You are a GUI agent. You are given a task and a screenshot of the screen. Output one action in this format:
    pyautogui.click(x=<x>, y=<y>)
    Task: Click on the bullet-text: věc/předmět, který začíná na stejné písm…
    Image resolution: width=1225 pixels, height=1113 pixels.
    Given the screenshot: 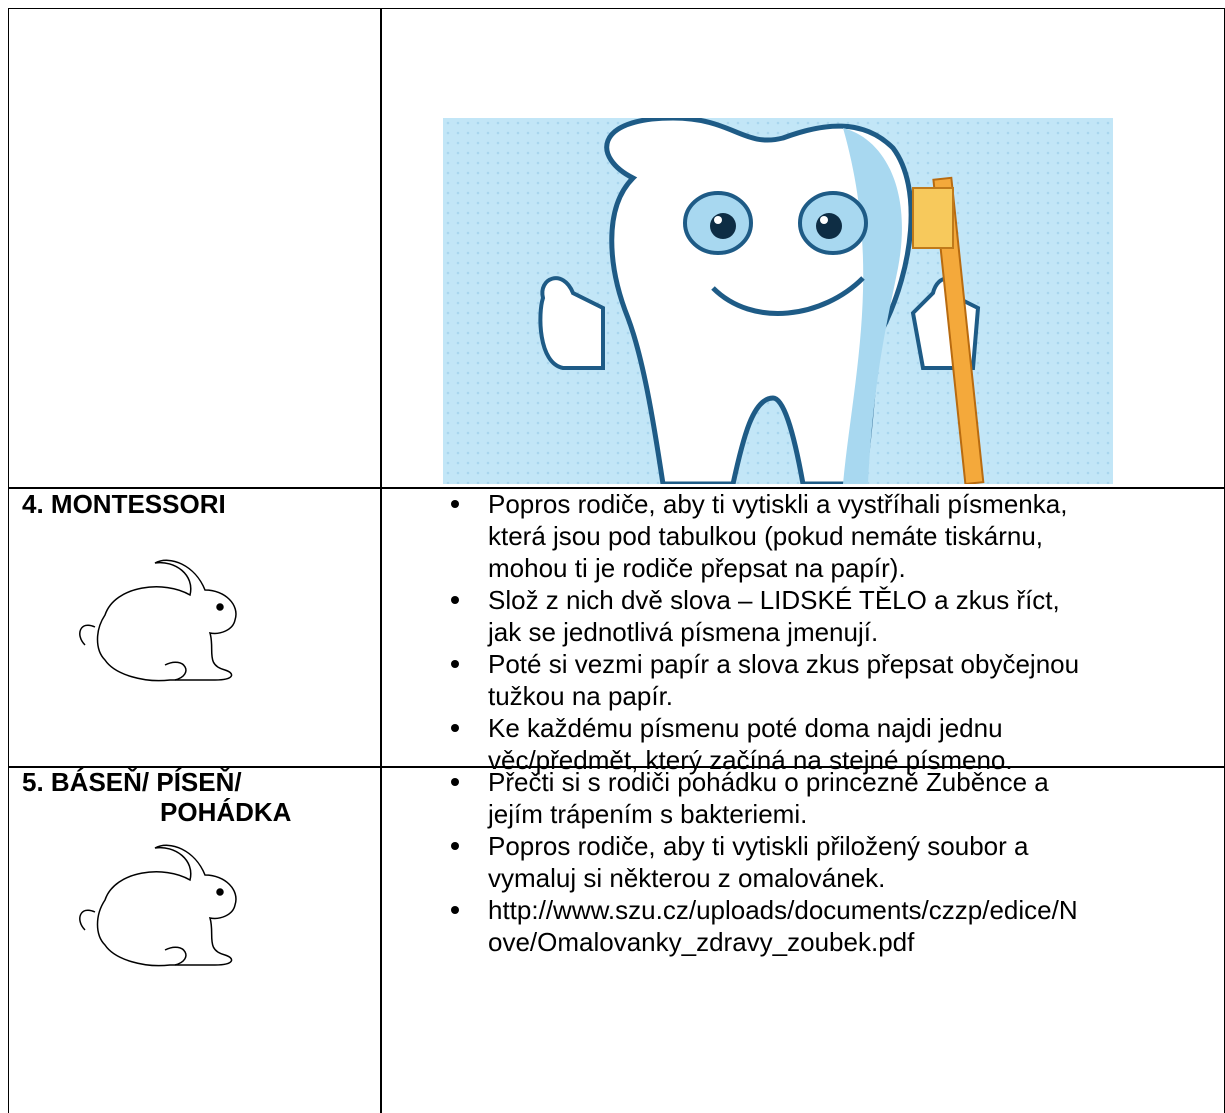 What is the action you would take?
    pyautogui.click(x=750, y=760)
    